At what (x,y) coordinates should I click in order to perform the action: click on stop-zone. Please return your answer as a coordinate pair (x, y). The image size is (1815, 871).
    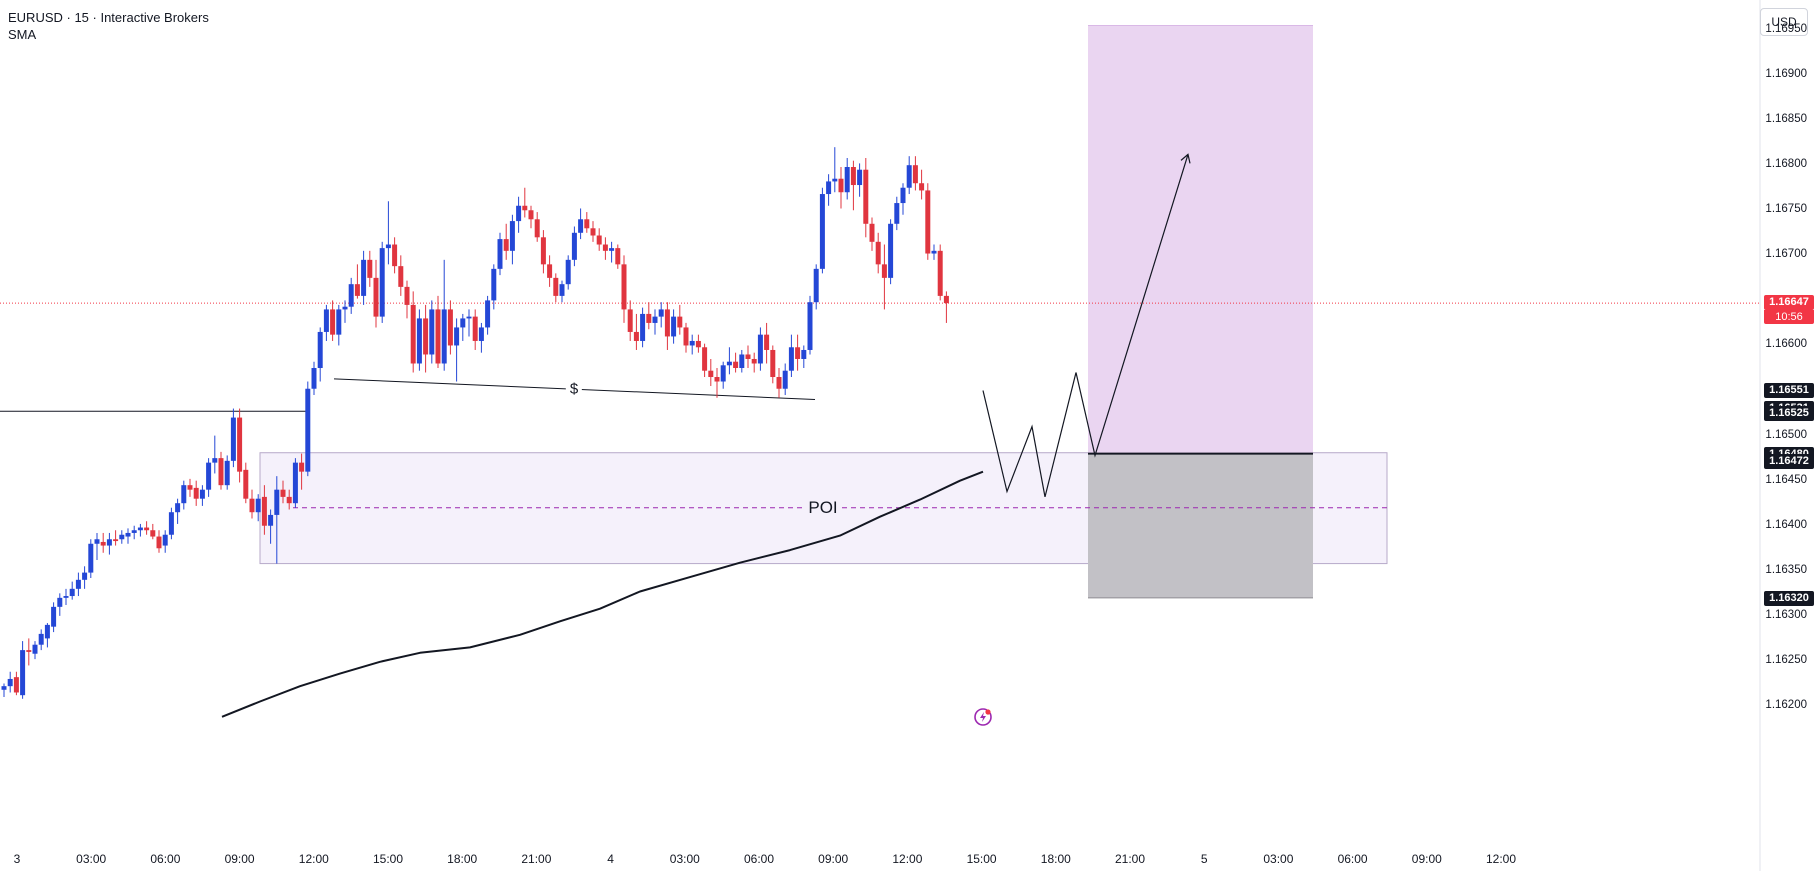
    Looking at the image, I should click on (1200, 525).